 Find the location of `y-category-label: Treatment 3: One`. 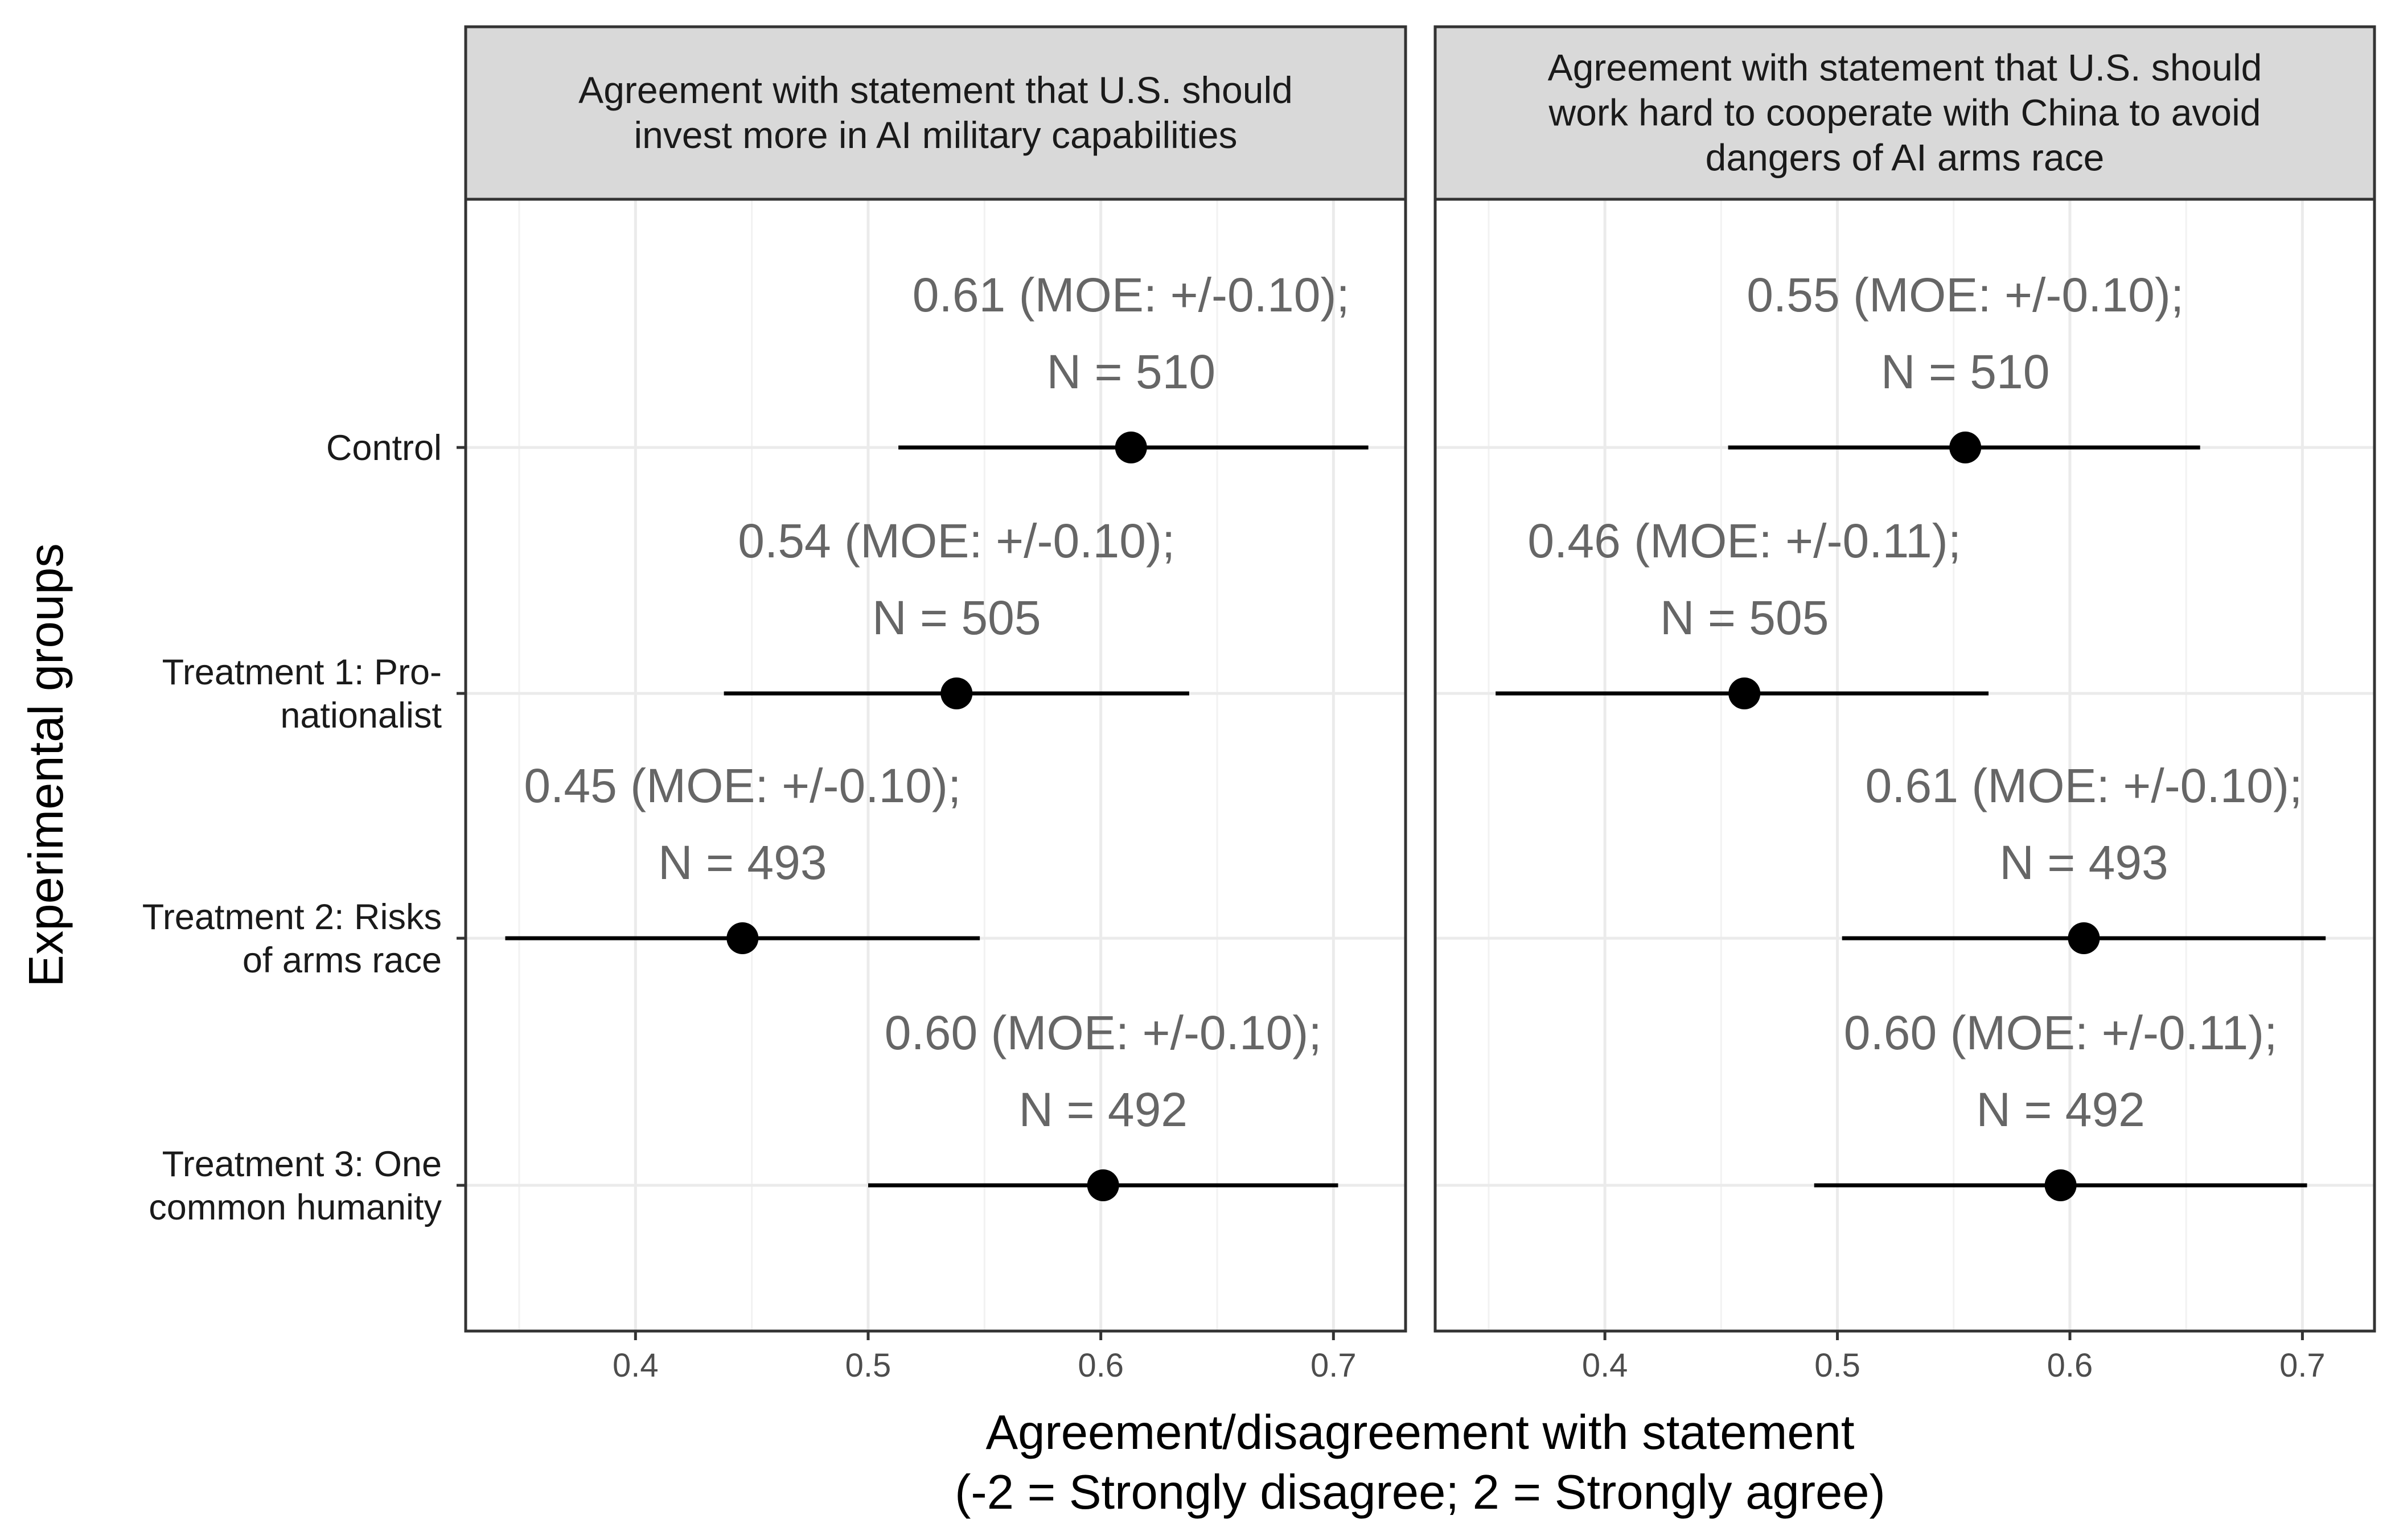

y-category-label: Treatment 3: One is located at coordinates (302, 1164).